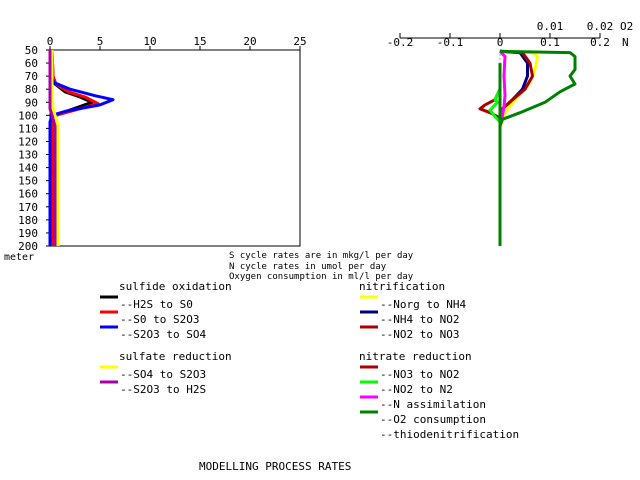 The width and height of the screenshot is (640, 480). Describe the element at coordinates (249, 41) in the screenshot. I see `left-x-tick-label: 20` at that location.